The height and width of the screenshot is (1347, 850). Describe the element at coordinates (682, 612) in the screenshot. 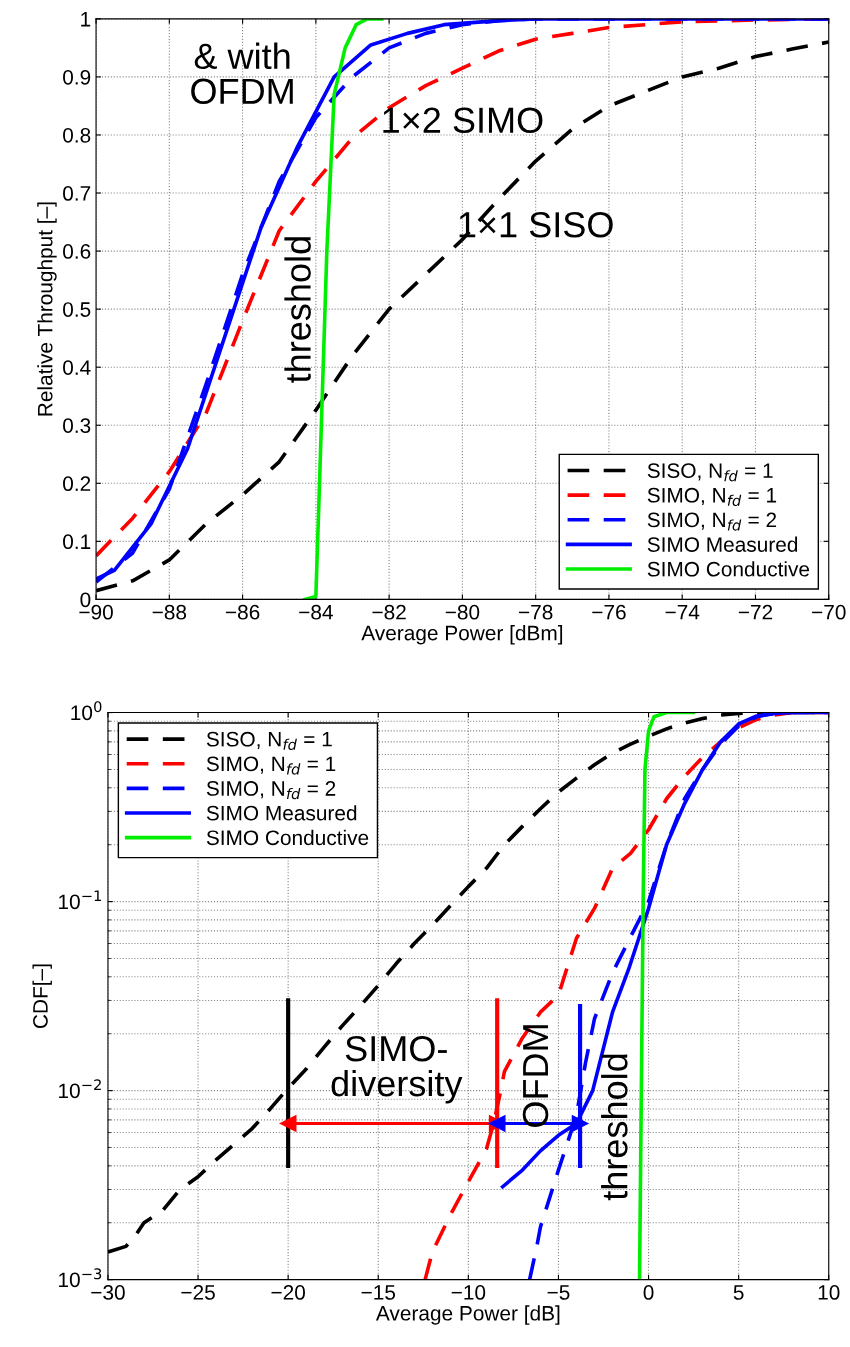

I see `x-tick-label: −74` at that location.